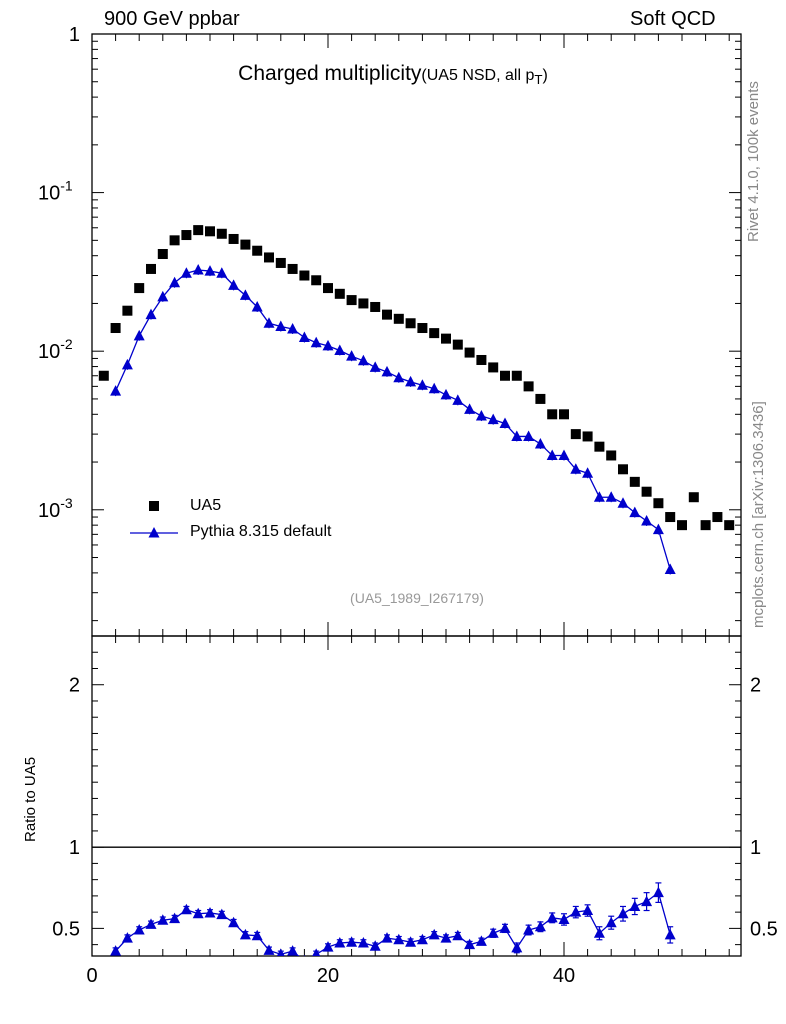 Image resolution: width=786 pixels, height=1024 pixels. I want to click on ratio-y-tick-label: 1, so click(74, 848).